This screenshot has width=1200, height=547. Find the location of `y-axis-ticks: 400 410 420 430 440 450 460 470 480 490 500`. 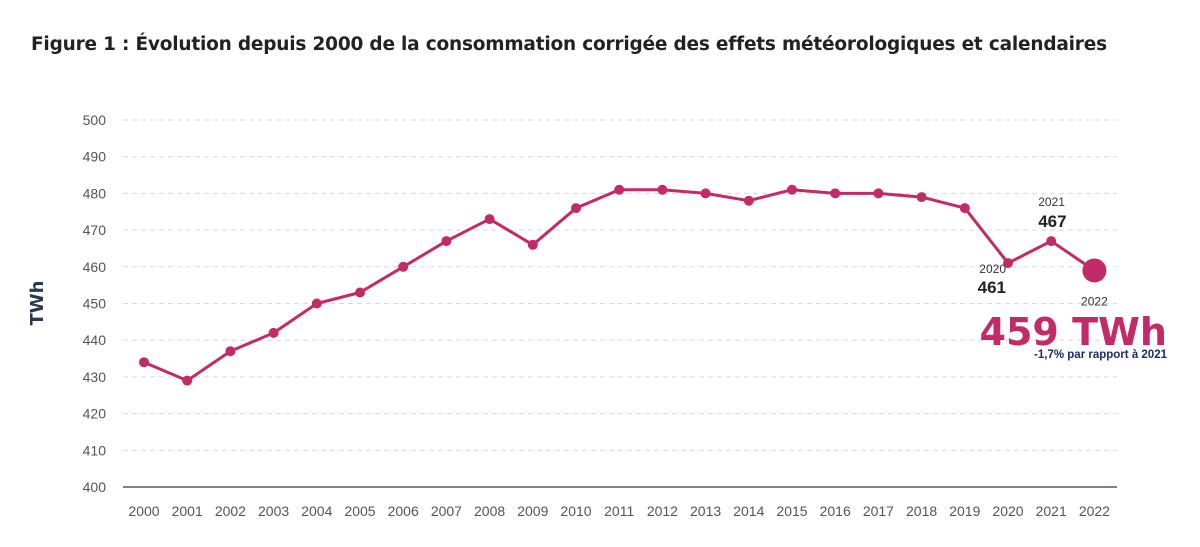

y-axis-ticks: 400 410 420 430 440 450 460 470 480 490 500 is located at coordinates (95, 303).